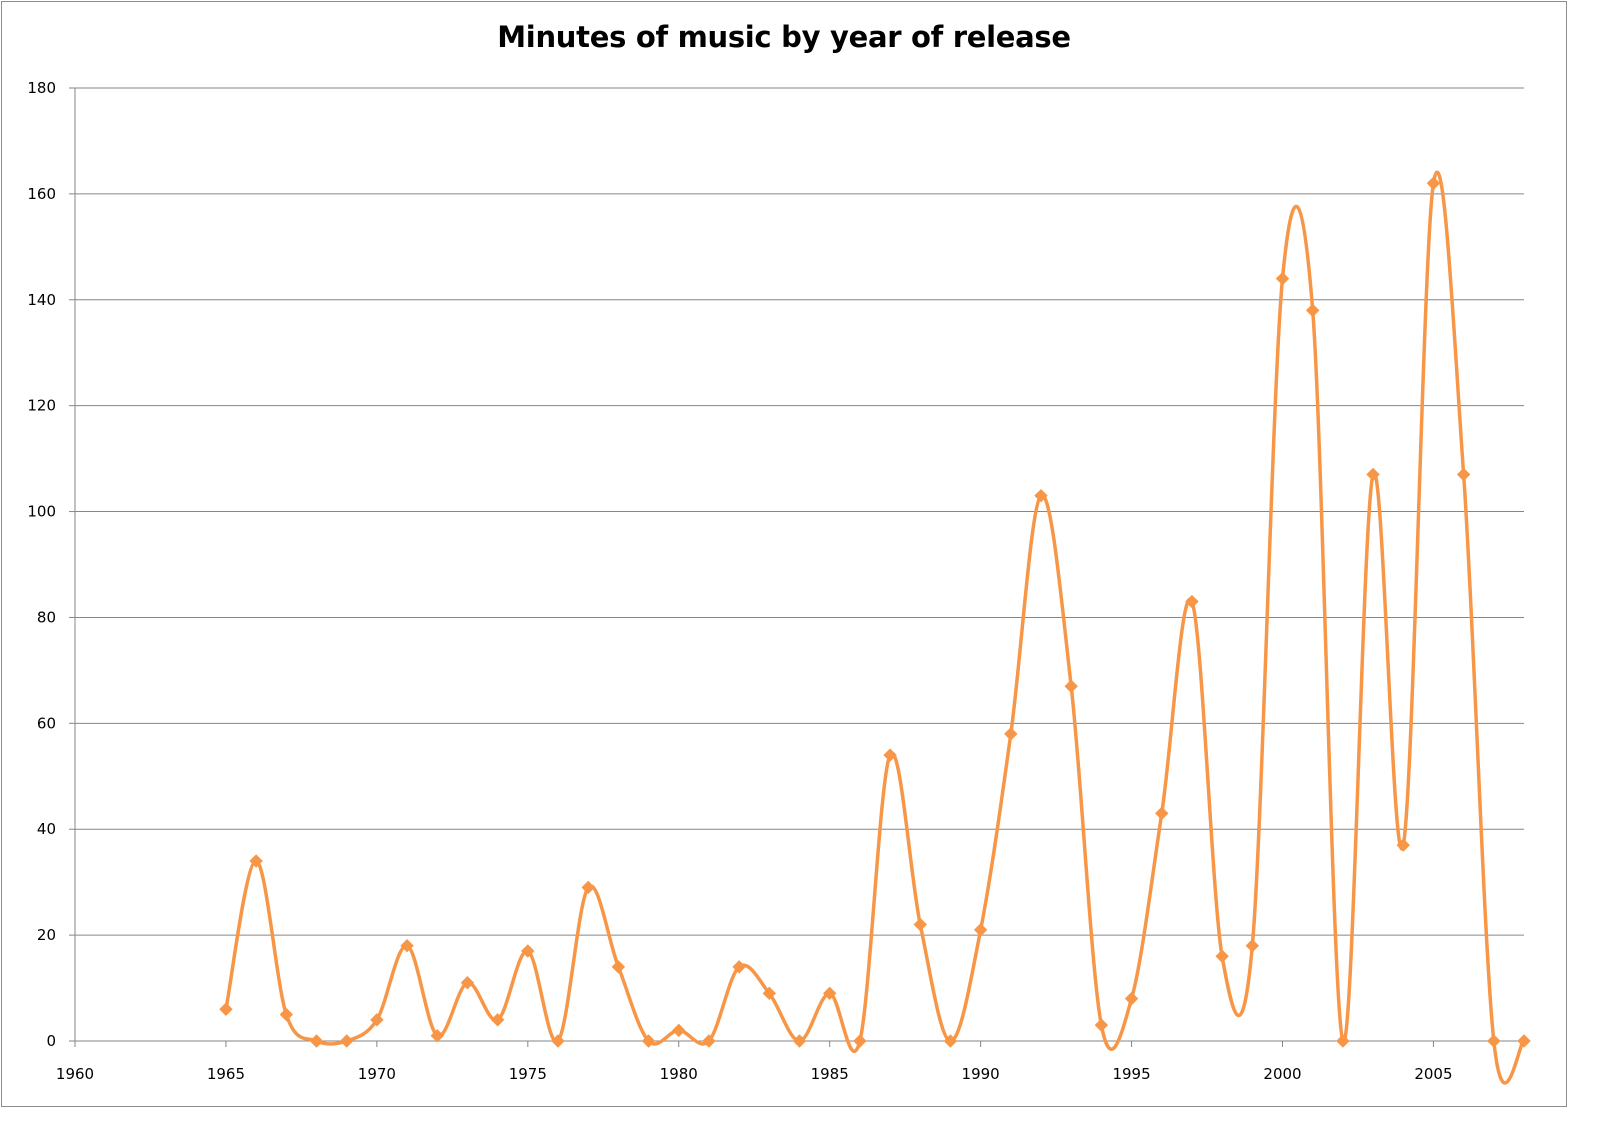  I want to click on data-point-1968, so click(316, 1041).